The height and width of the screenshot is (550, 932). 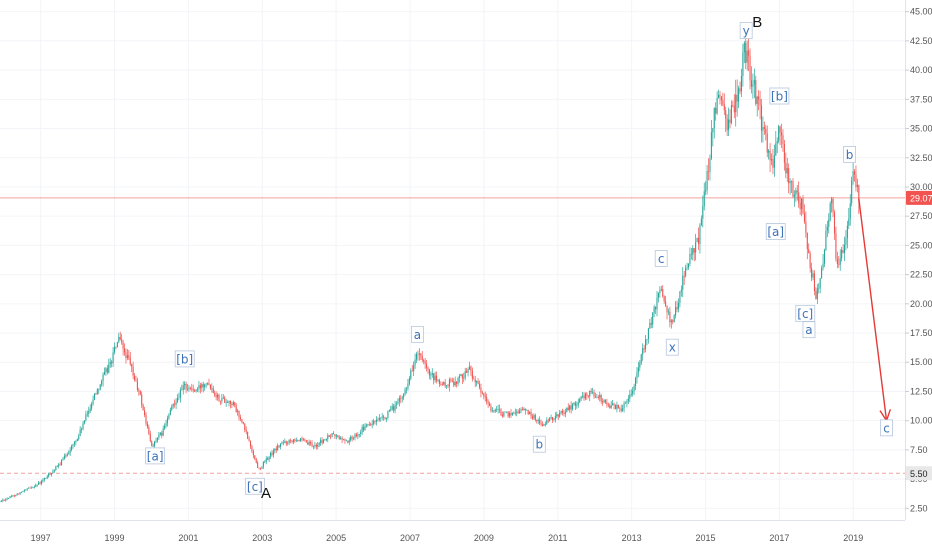 I want to click on price-axis-panel, so click(x=918, y=275).